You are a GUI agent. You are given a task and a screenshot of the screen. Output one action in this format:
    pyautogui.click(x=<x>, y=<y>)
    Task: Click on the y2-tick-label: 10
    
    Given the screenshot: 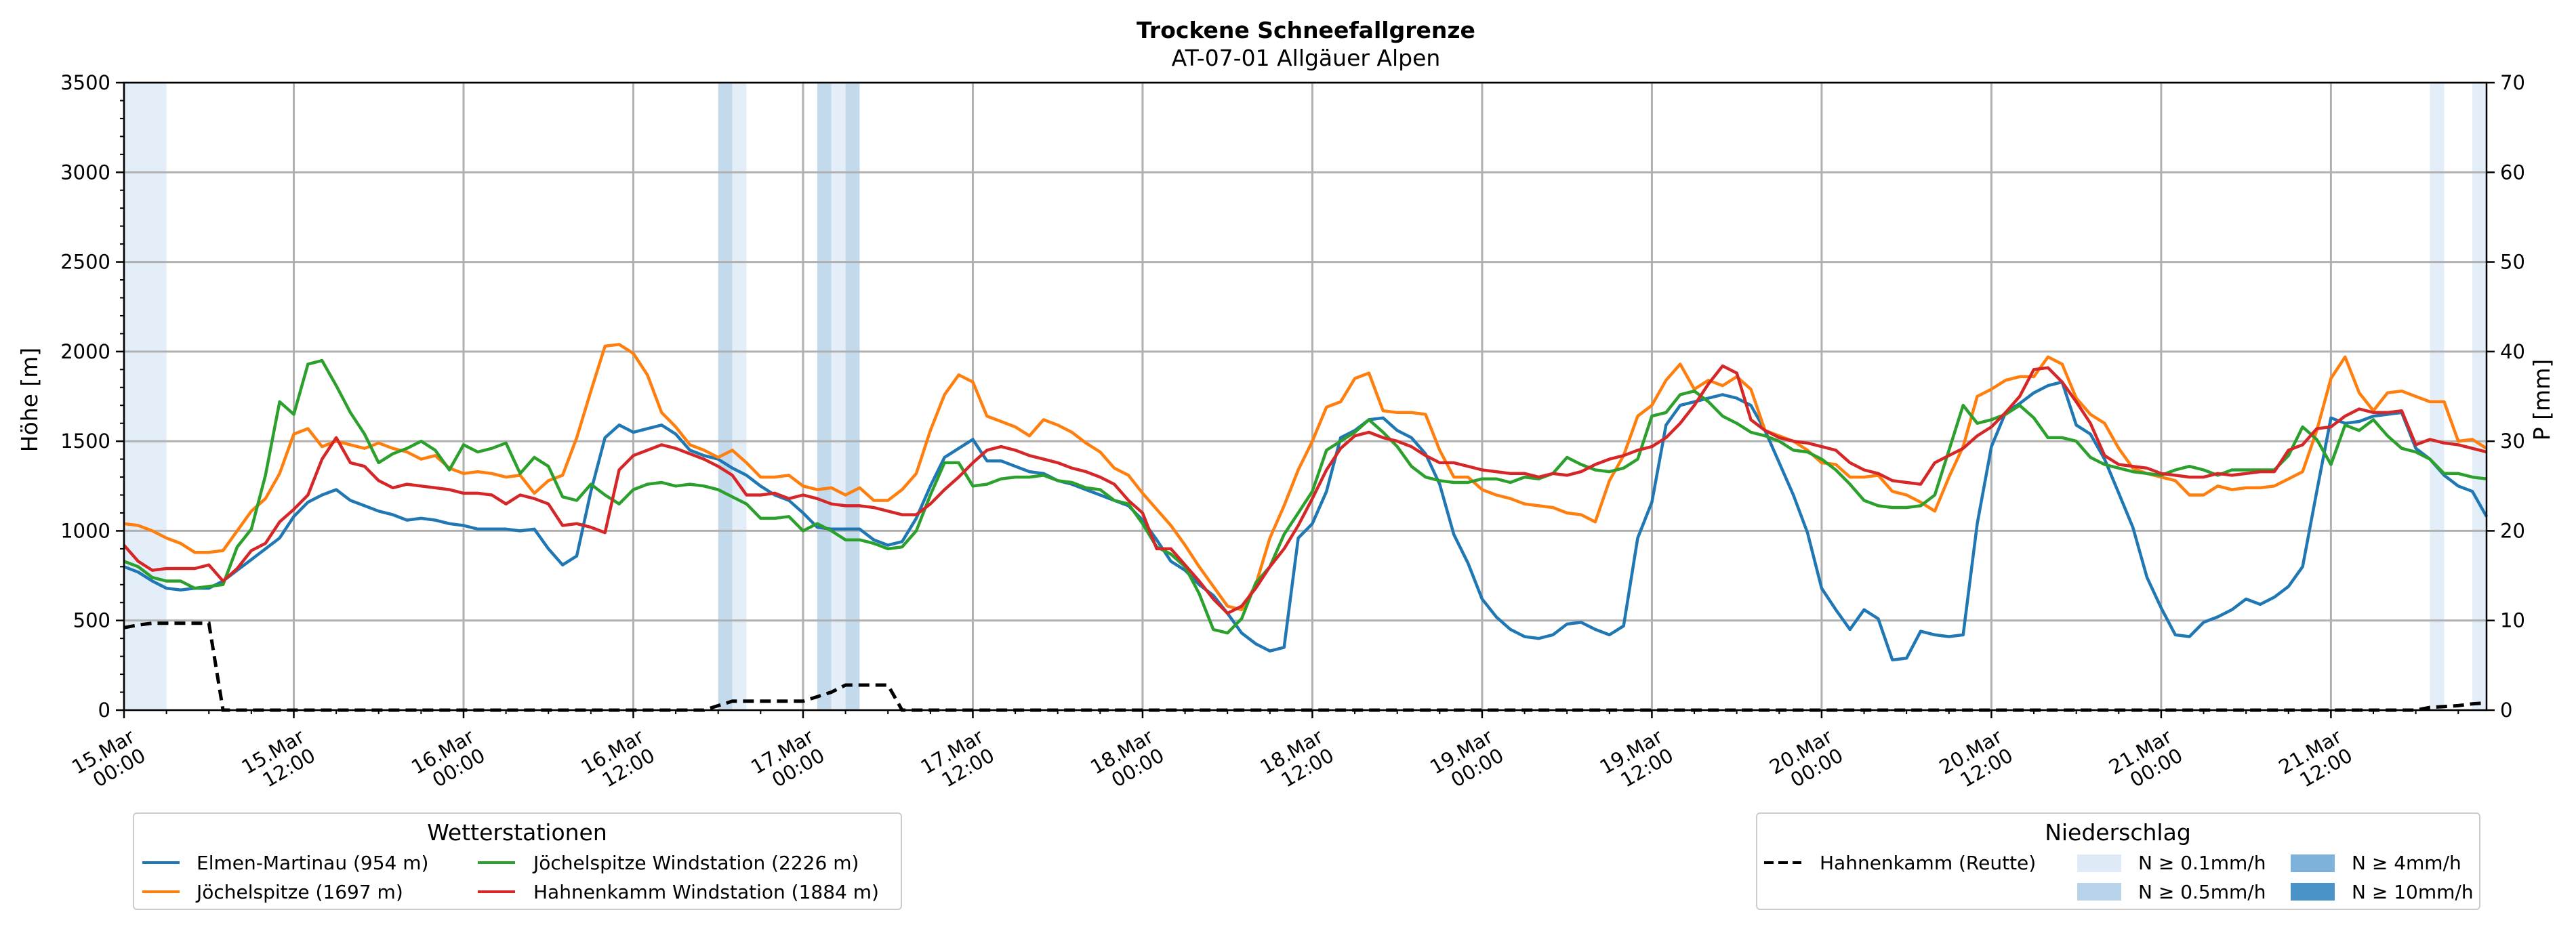 What is the action you would take?
    pyautogui.click(x=2513, y=620)
    